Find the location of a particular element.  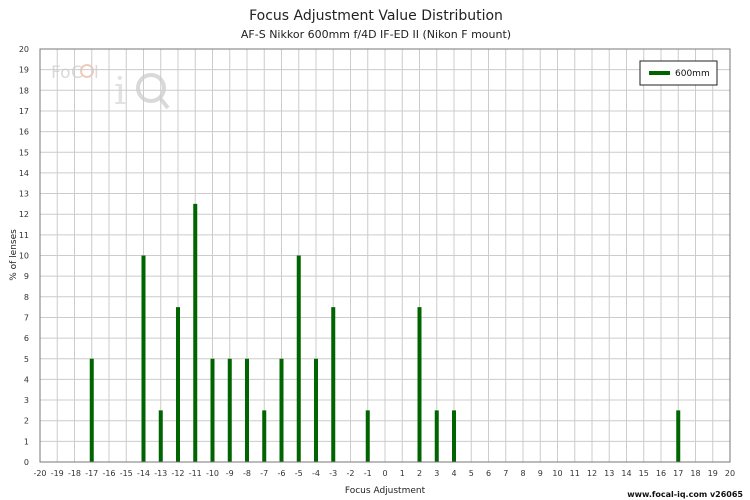

x-tick-label: 11 is located at coordinates (575, 473).